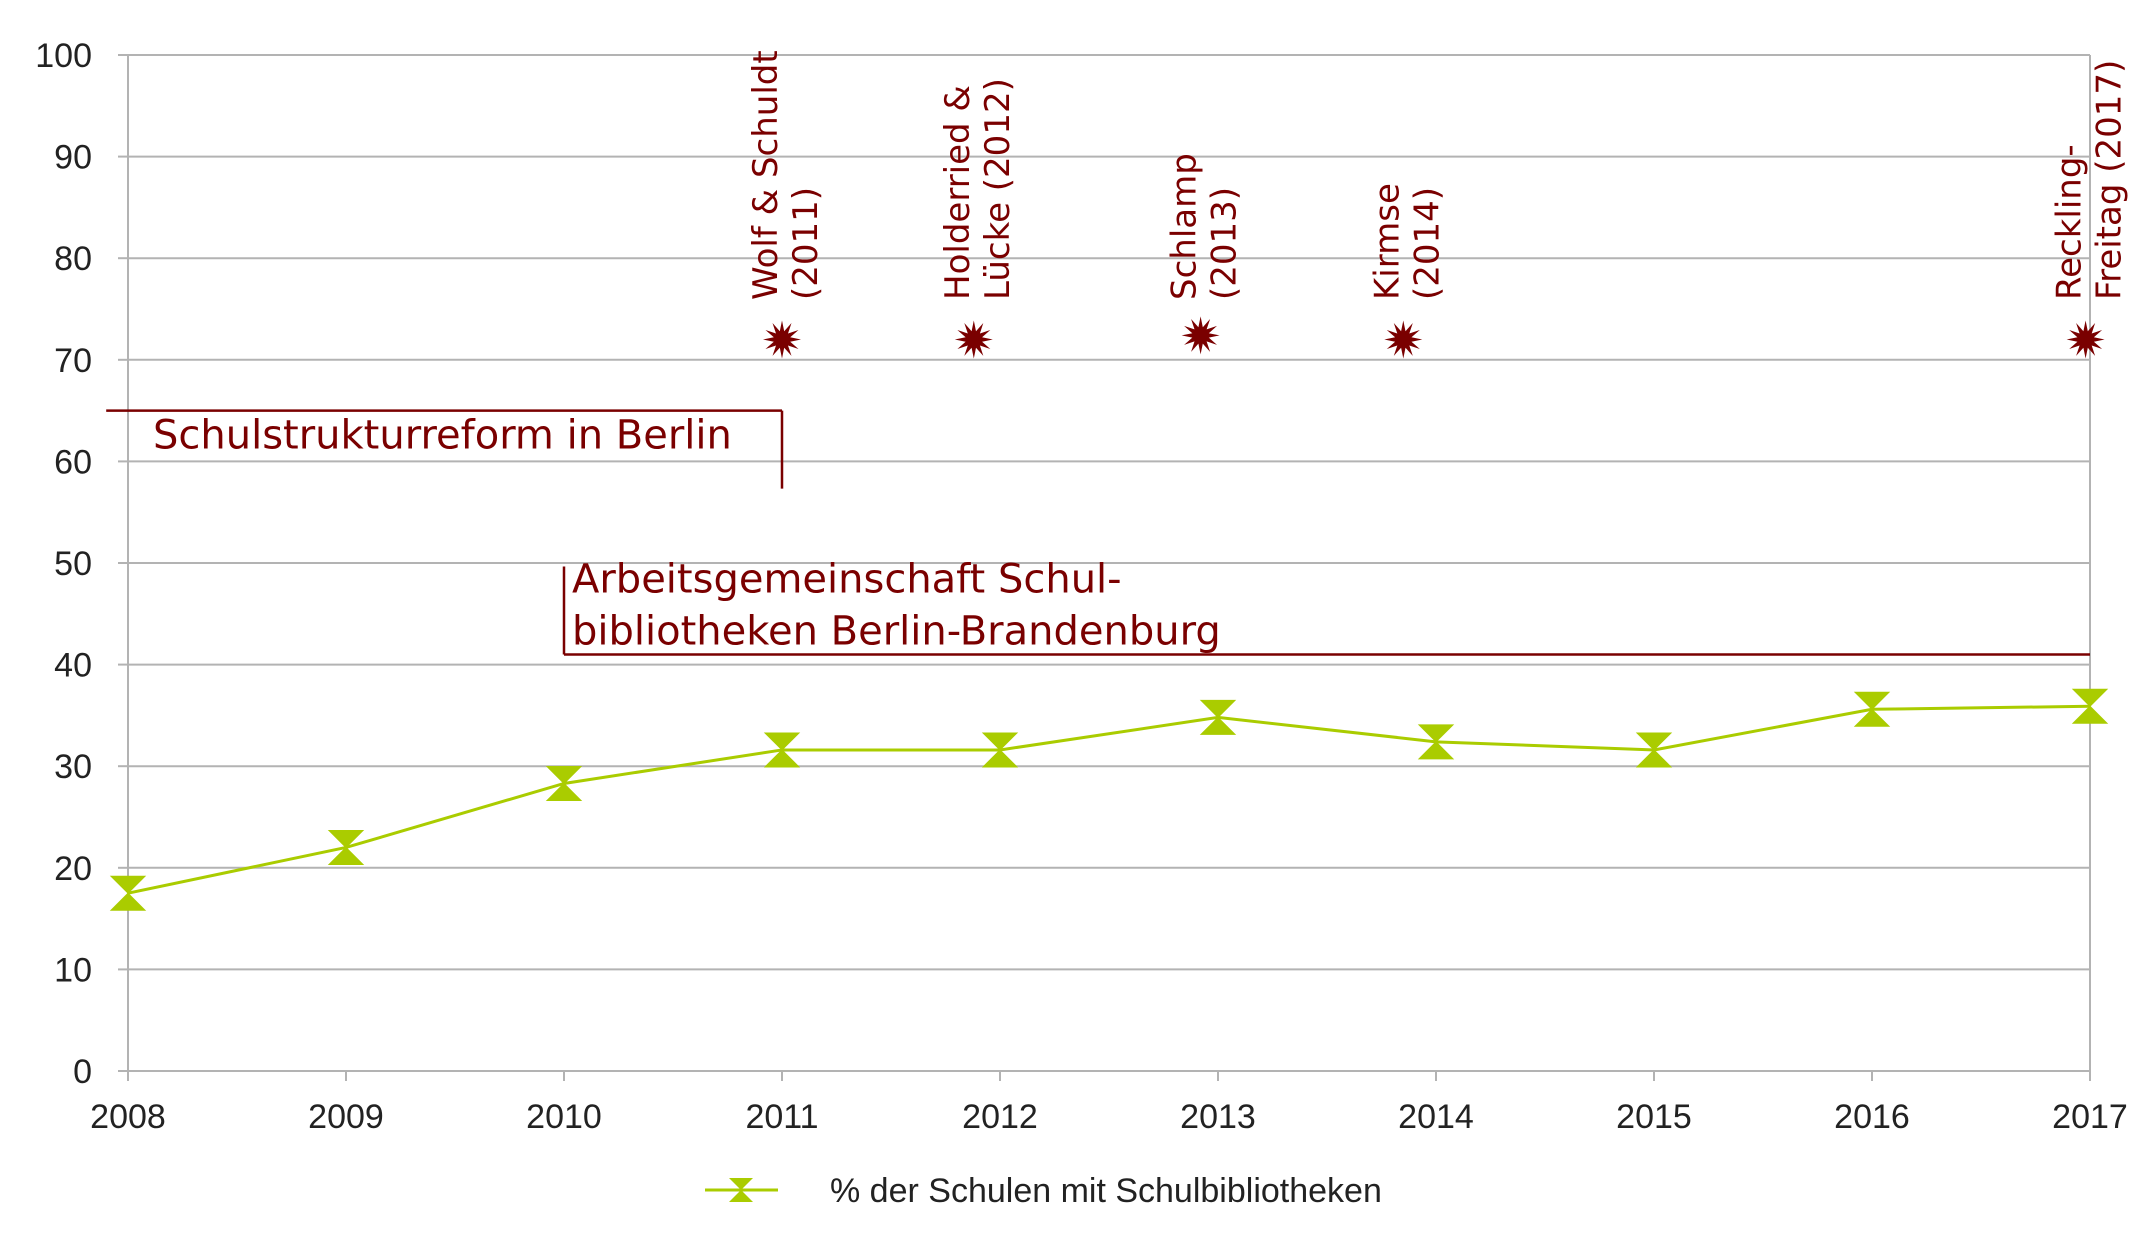 This screenshot has height=1248, width=2154. Describe the element at coordinates (1387, 241) in the screenshot. I see `study-marker-label-line: Kirmse` at that location.